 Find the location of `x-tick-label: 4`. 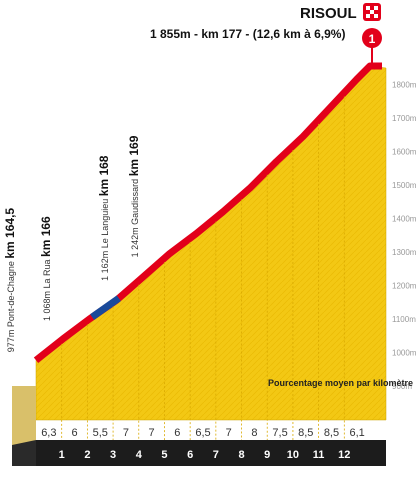

x-tick-label: 4 is located at coordinates (139, 455).